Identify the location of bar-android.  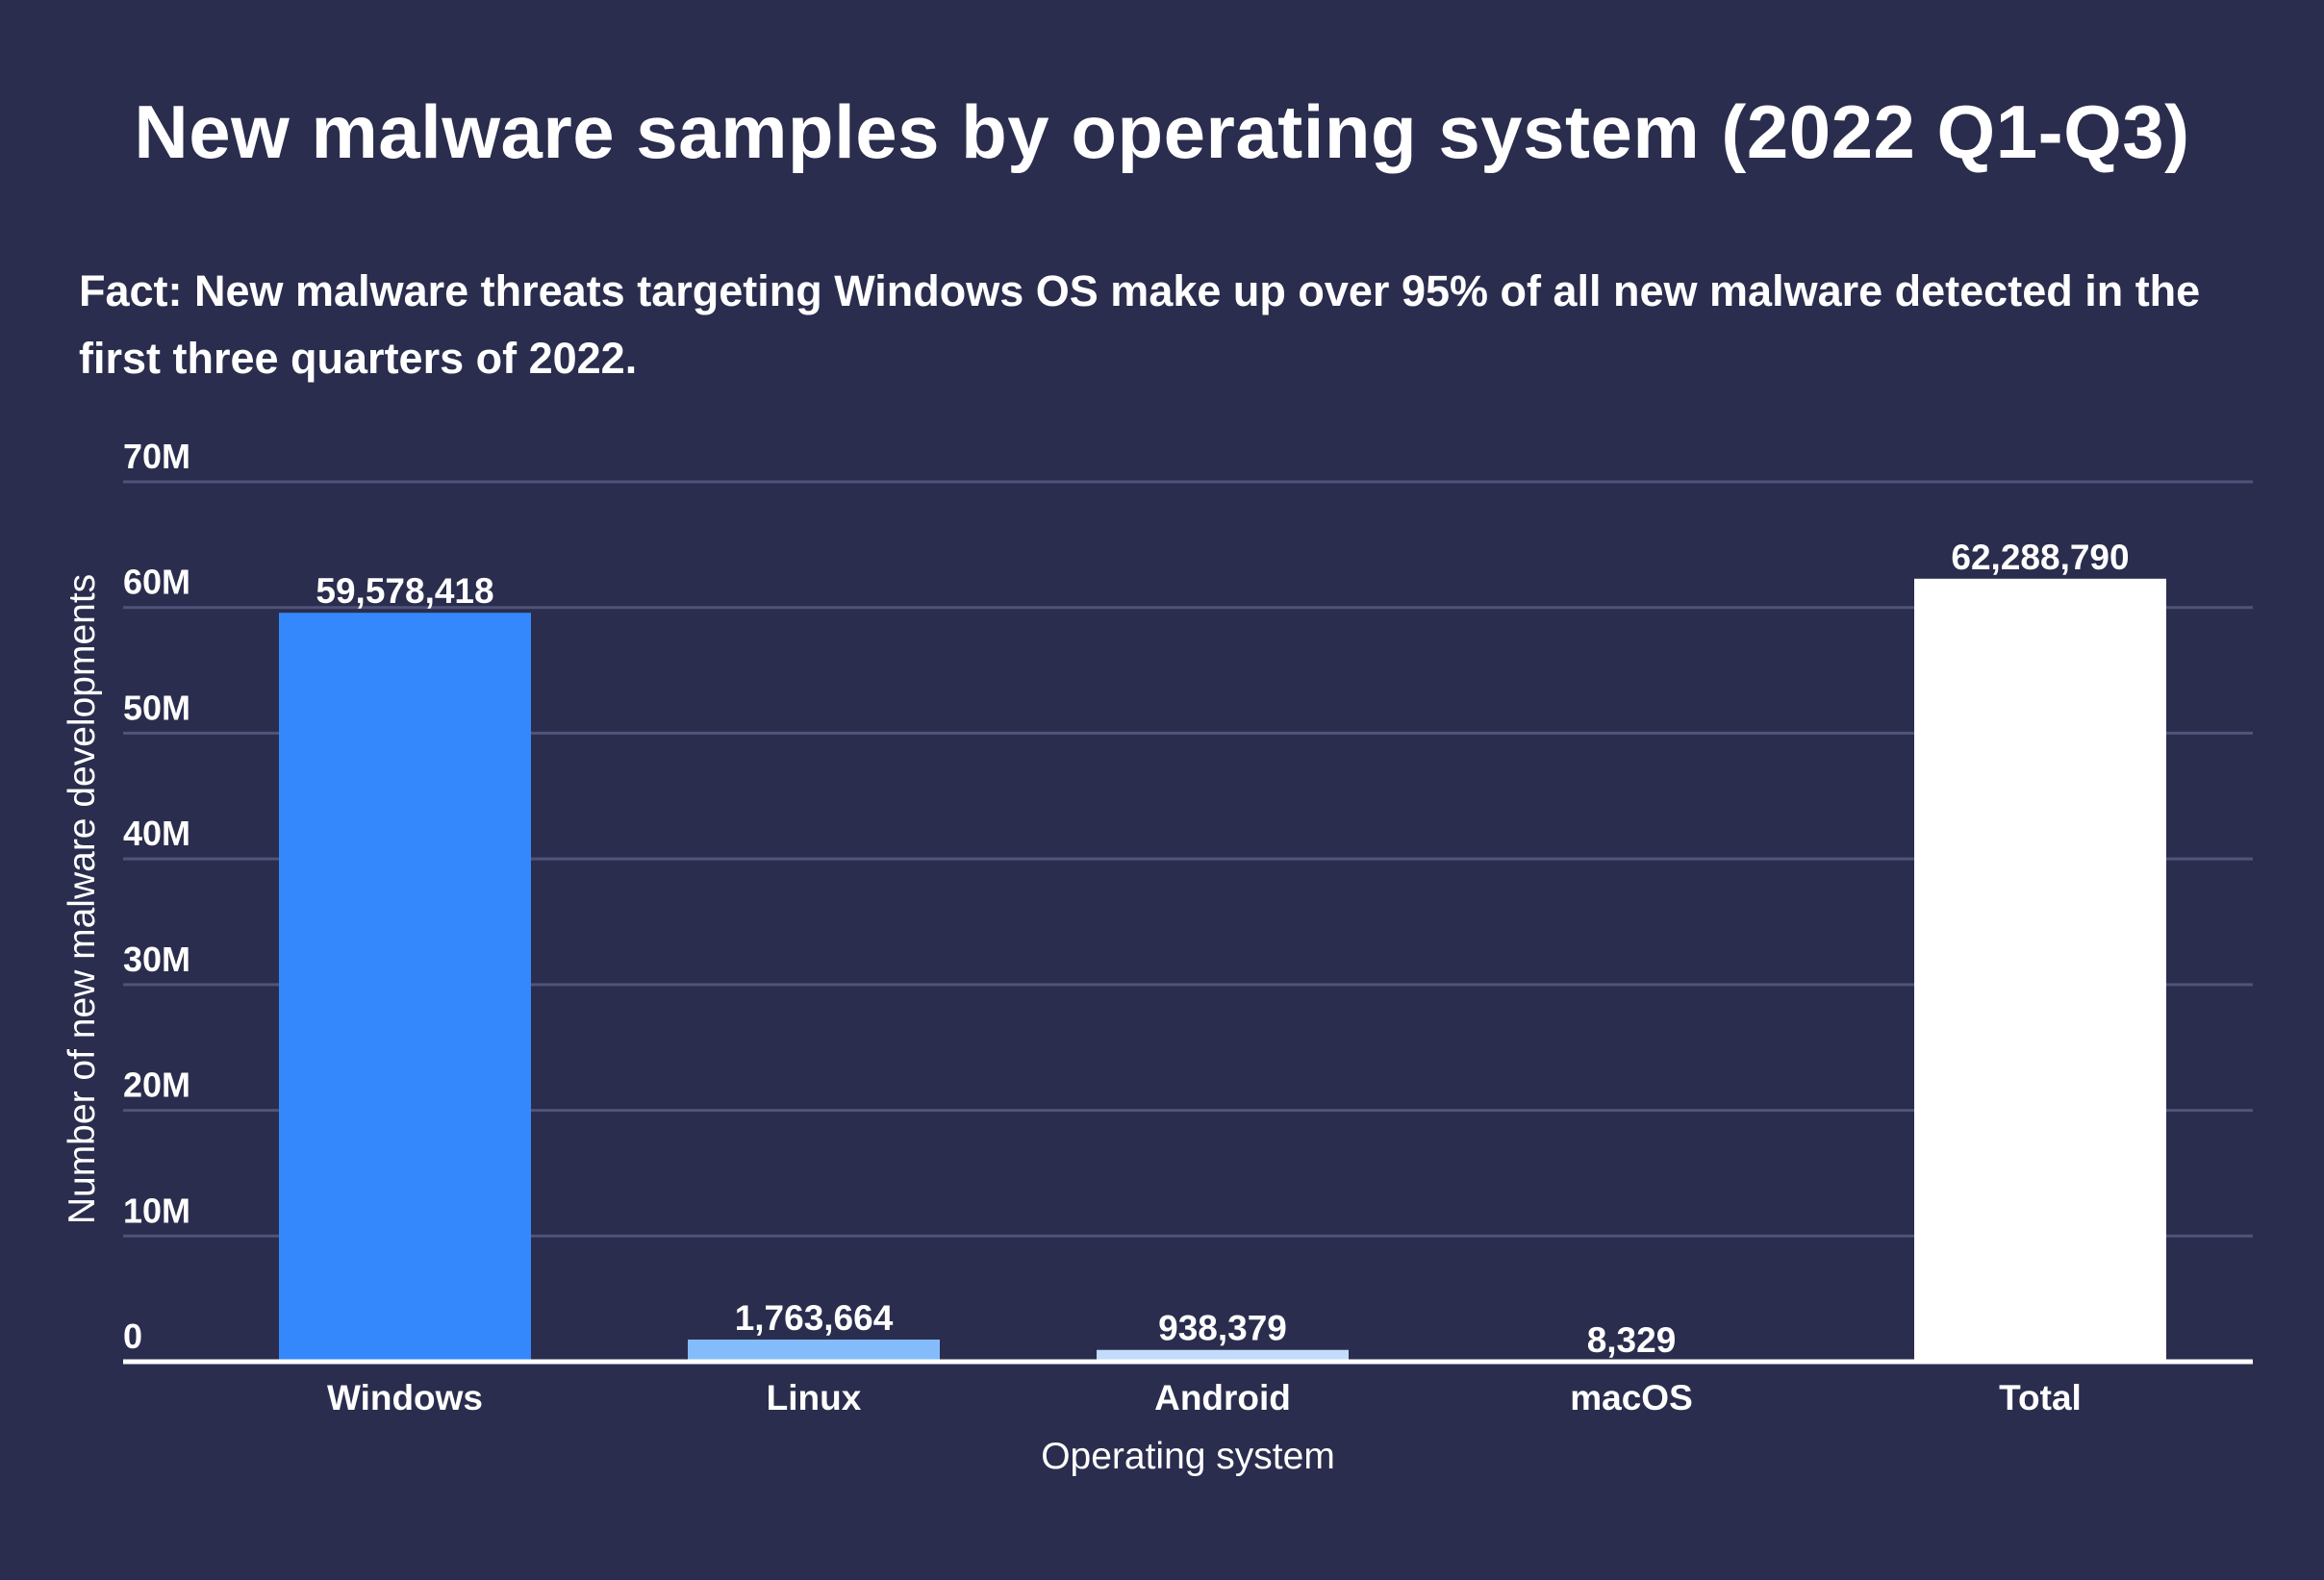
(1223, 1355).